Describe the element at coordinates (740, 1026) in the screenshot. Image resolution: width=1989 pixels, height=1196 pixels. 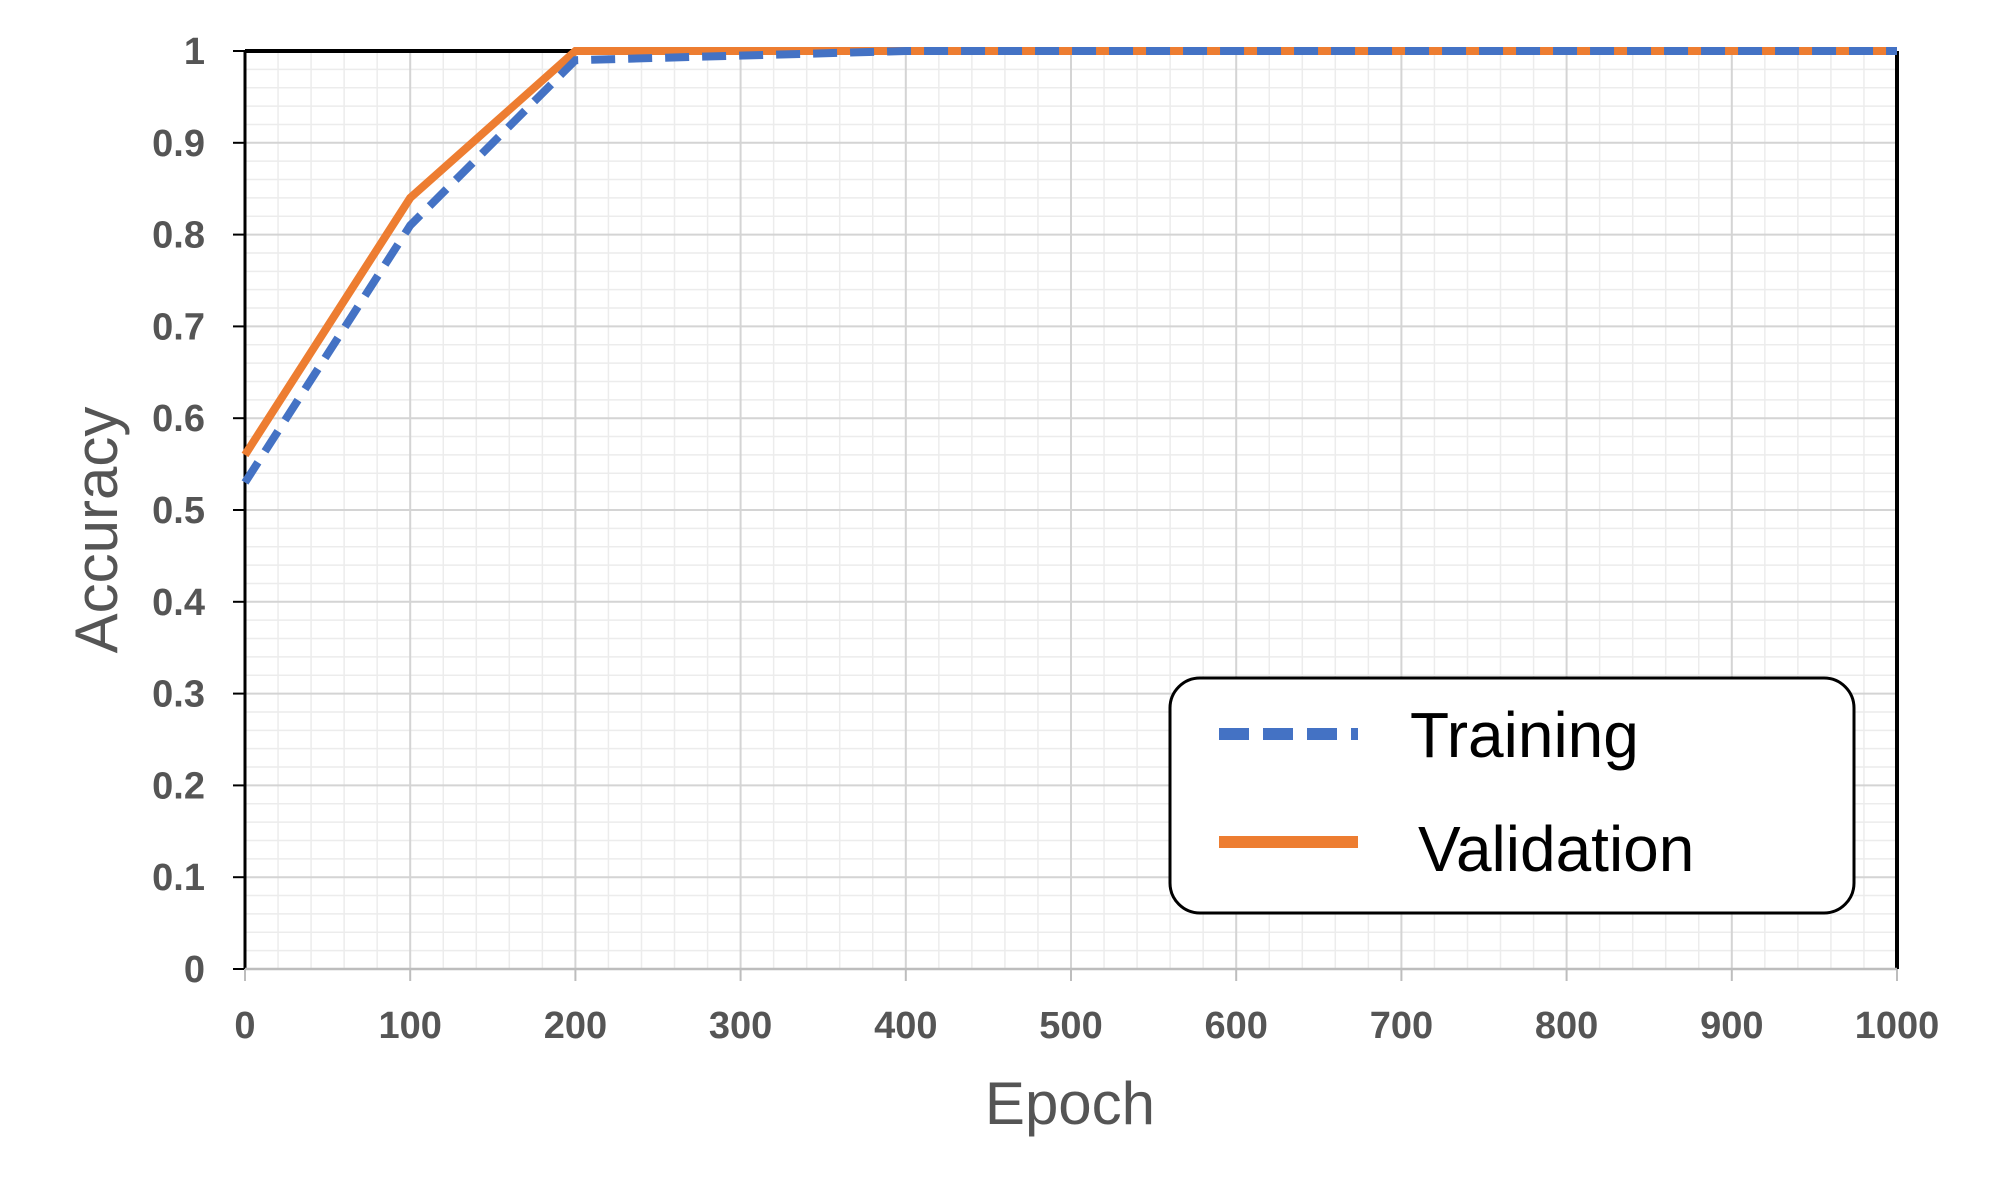
I see `x-tick-label: 300` at that location.